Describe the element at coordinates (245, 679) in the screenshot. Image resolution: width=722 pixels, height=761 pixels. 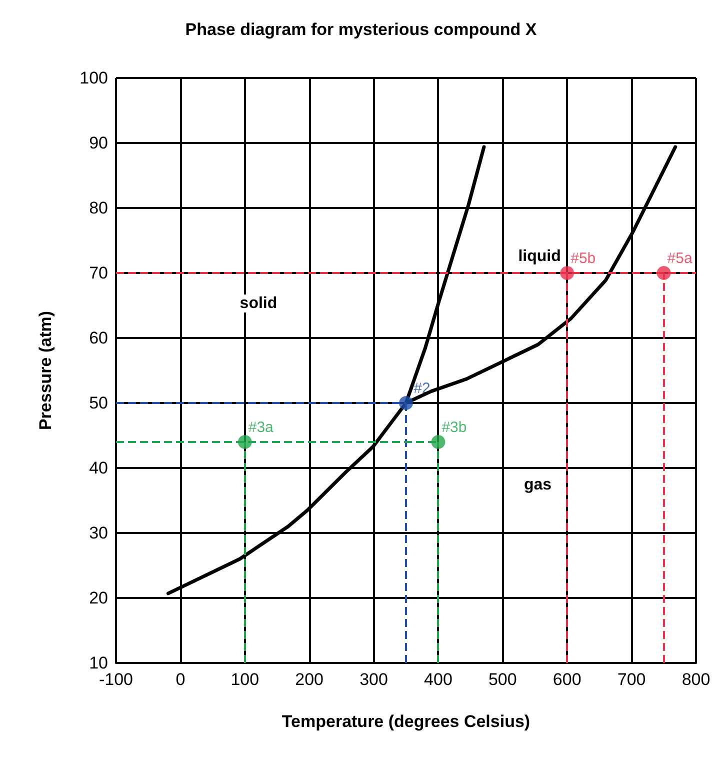
I see `x-tick-label: 100` at that location.